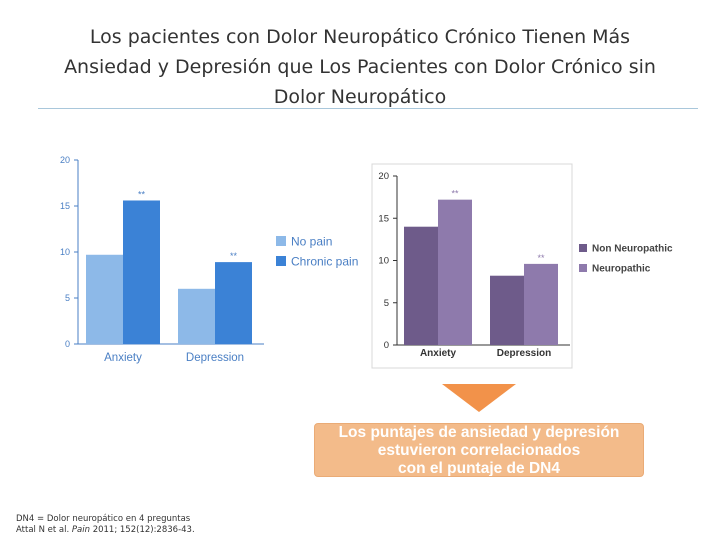 The image size is (720, 540). Describe the element at coordinates (368, 108) in the screenshot. I see `title-divider` at that location.